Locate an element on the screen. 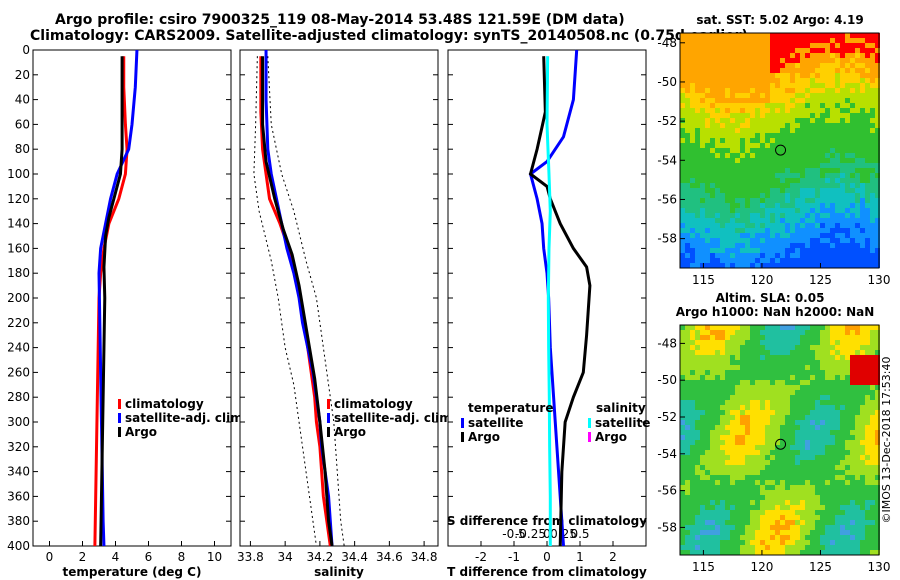 The height and width of the screenshot is (580, 900). x2-tick-label: 0 is located at coordinates (547, 534).